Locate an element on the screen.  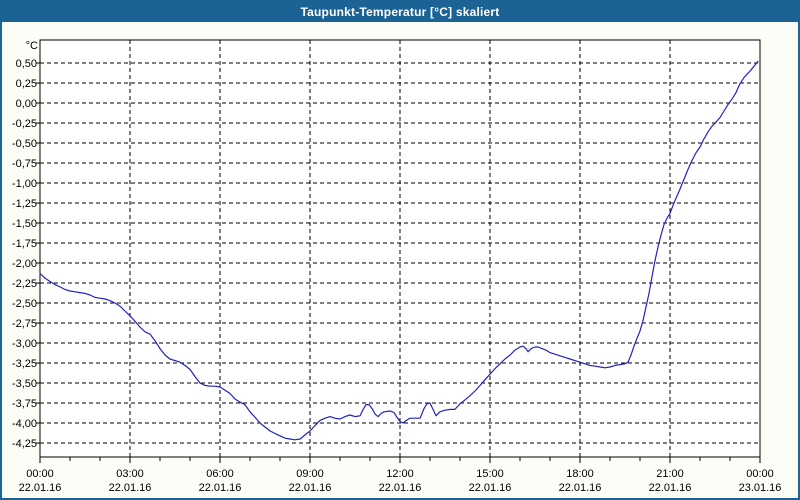
x-tick-time-label: 21:00 is located at coordinates (670, 474).